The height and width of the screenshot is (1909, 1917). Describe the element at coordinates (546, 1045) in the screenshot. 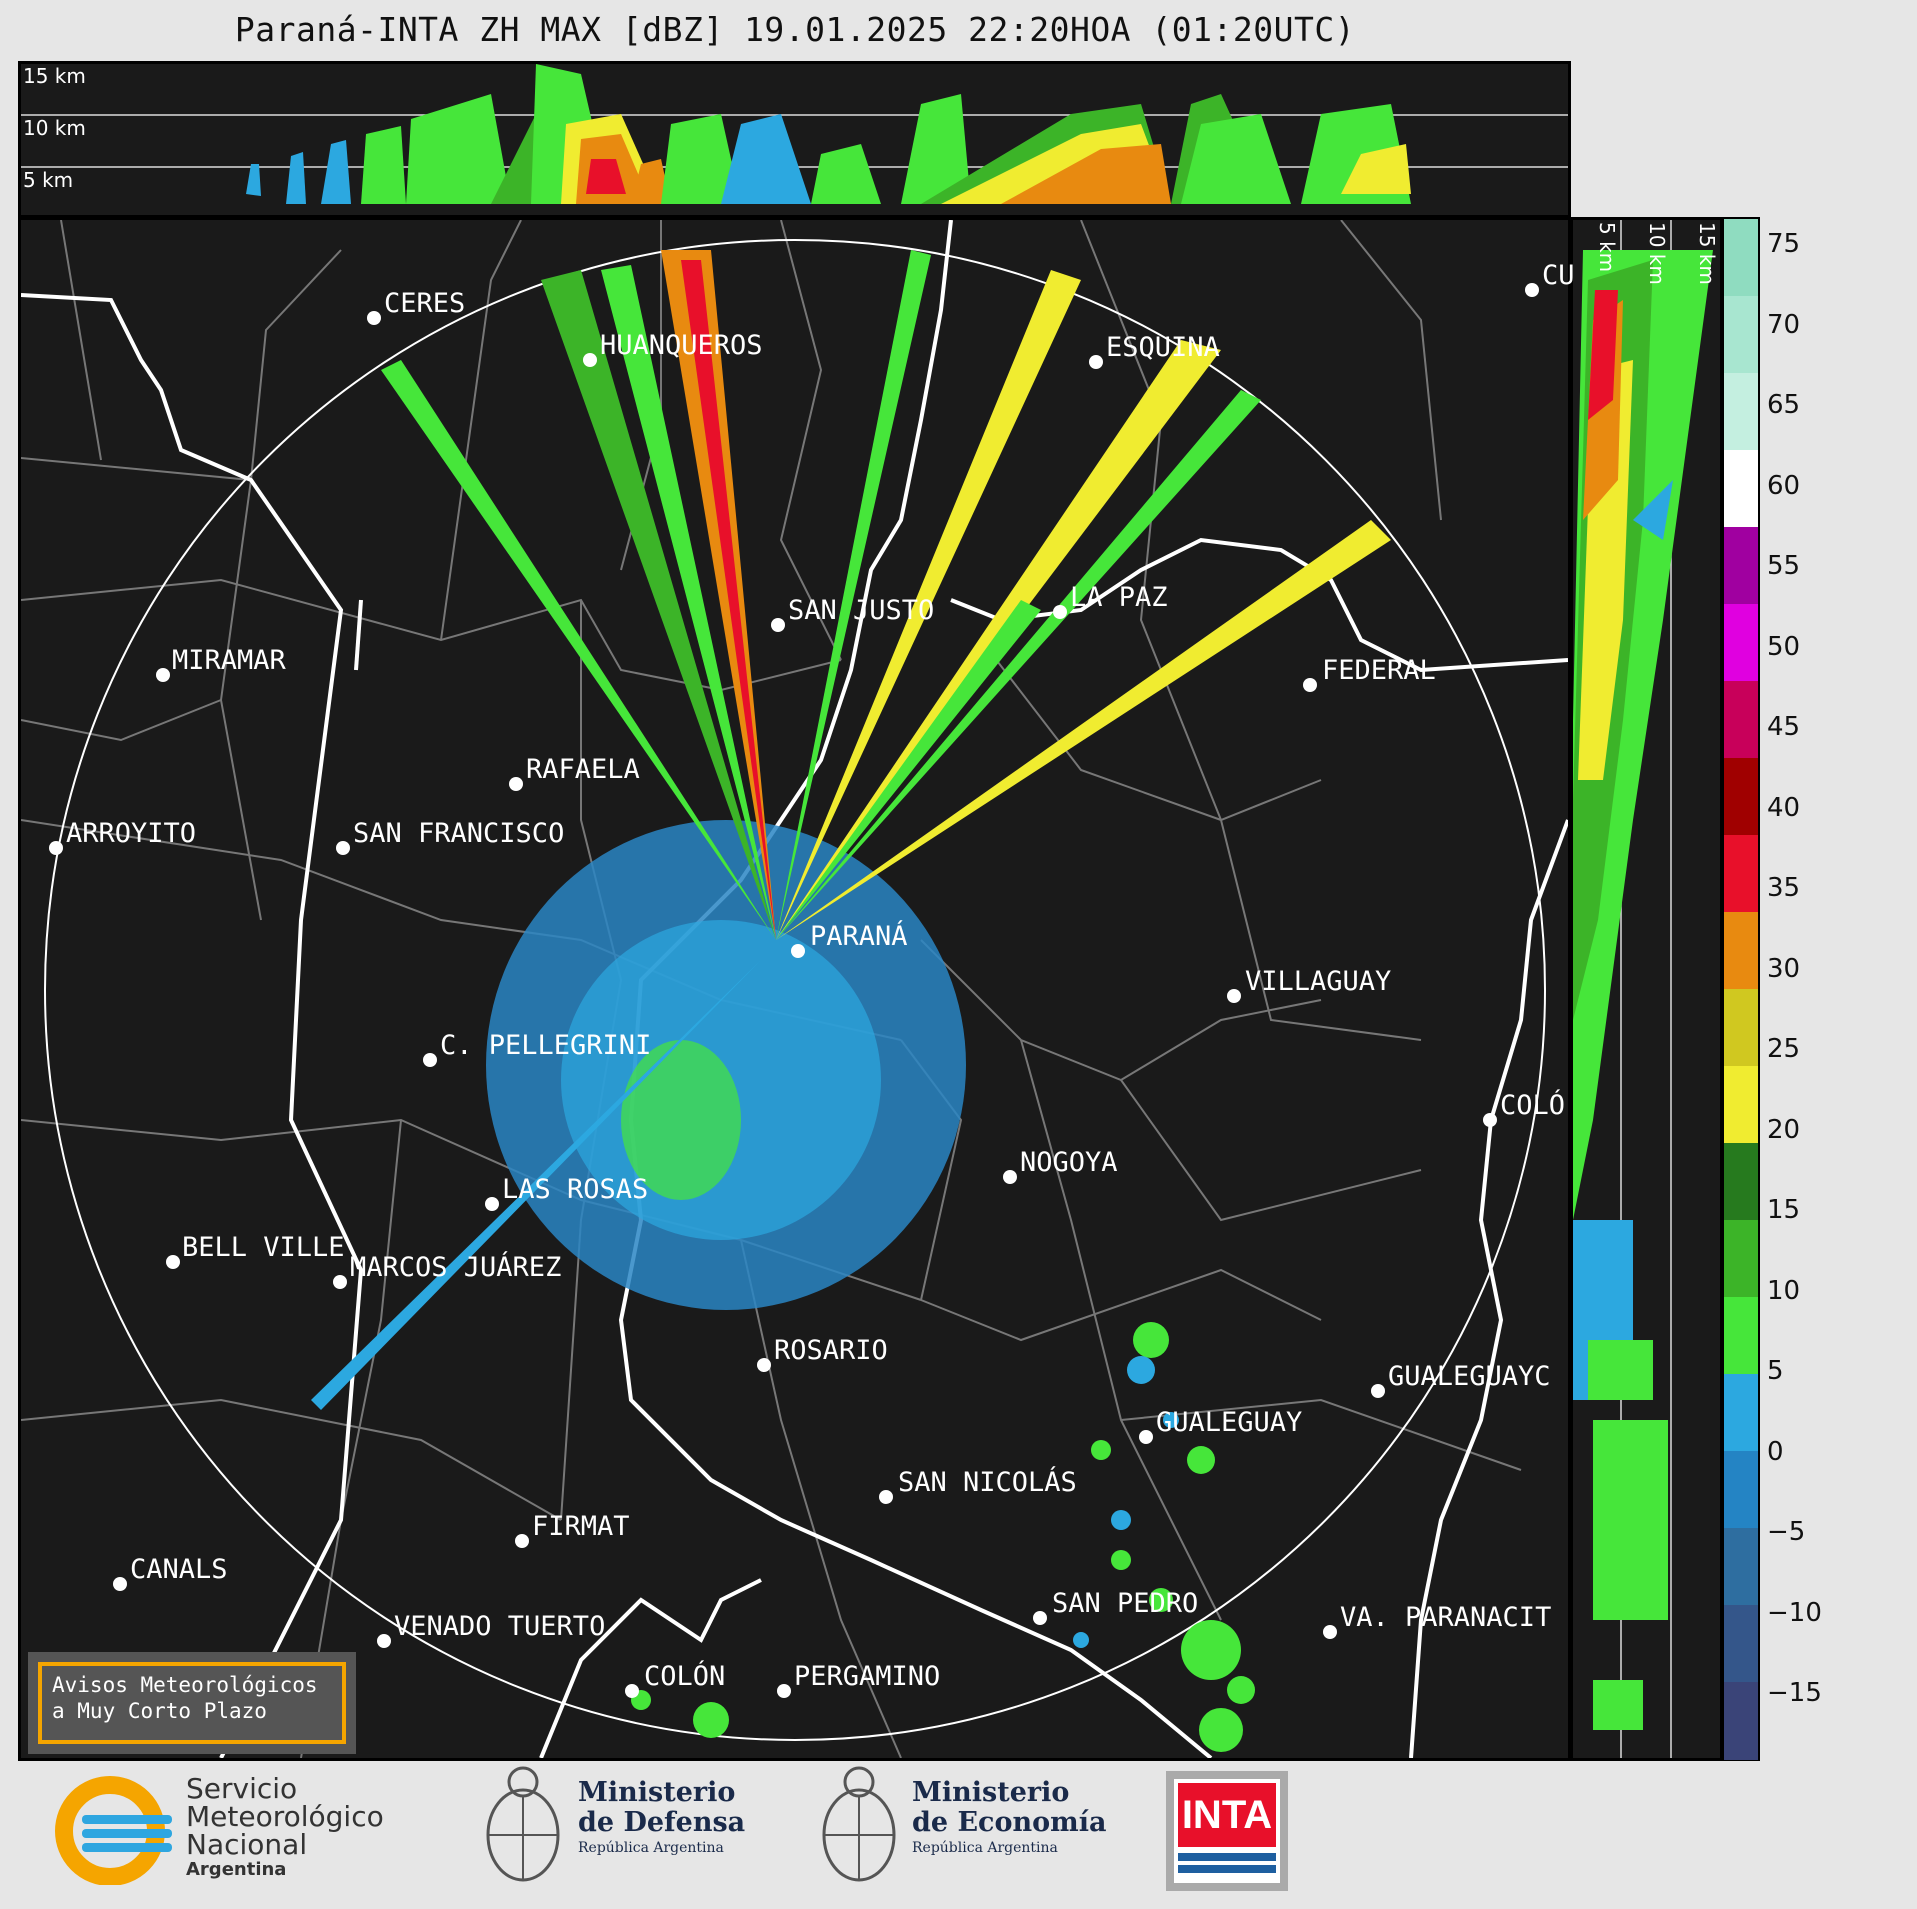

I see `city-label: C. PELLEGRINI` at that location.